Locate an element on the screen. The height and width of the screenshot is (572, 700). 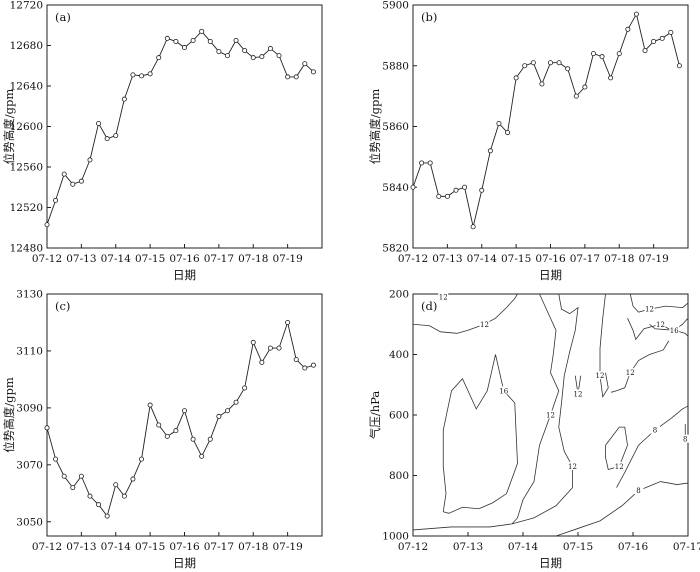
x-tick-label: 07-19 is located at coordinates (287, 259).